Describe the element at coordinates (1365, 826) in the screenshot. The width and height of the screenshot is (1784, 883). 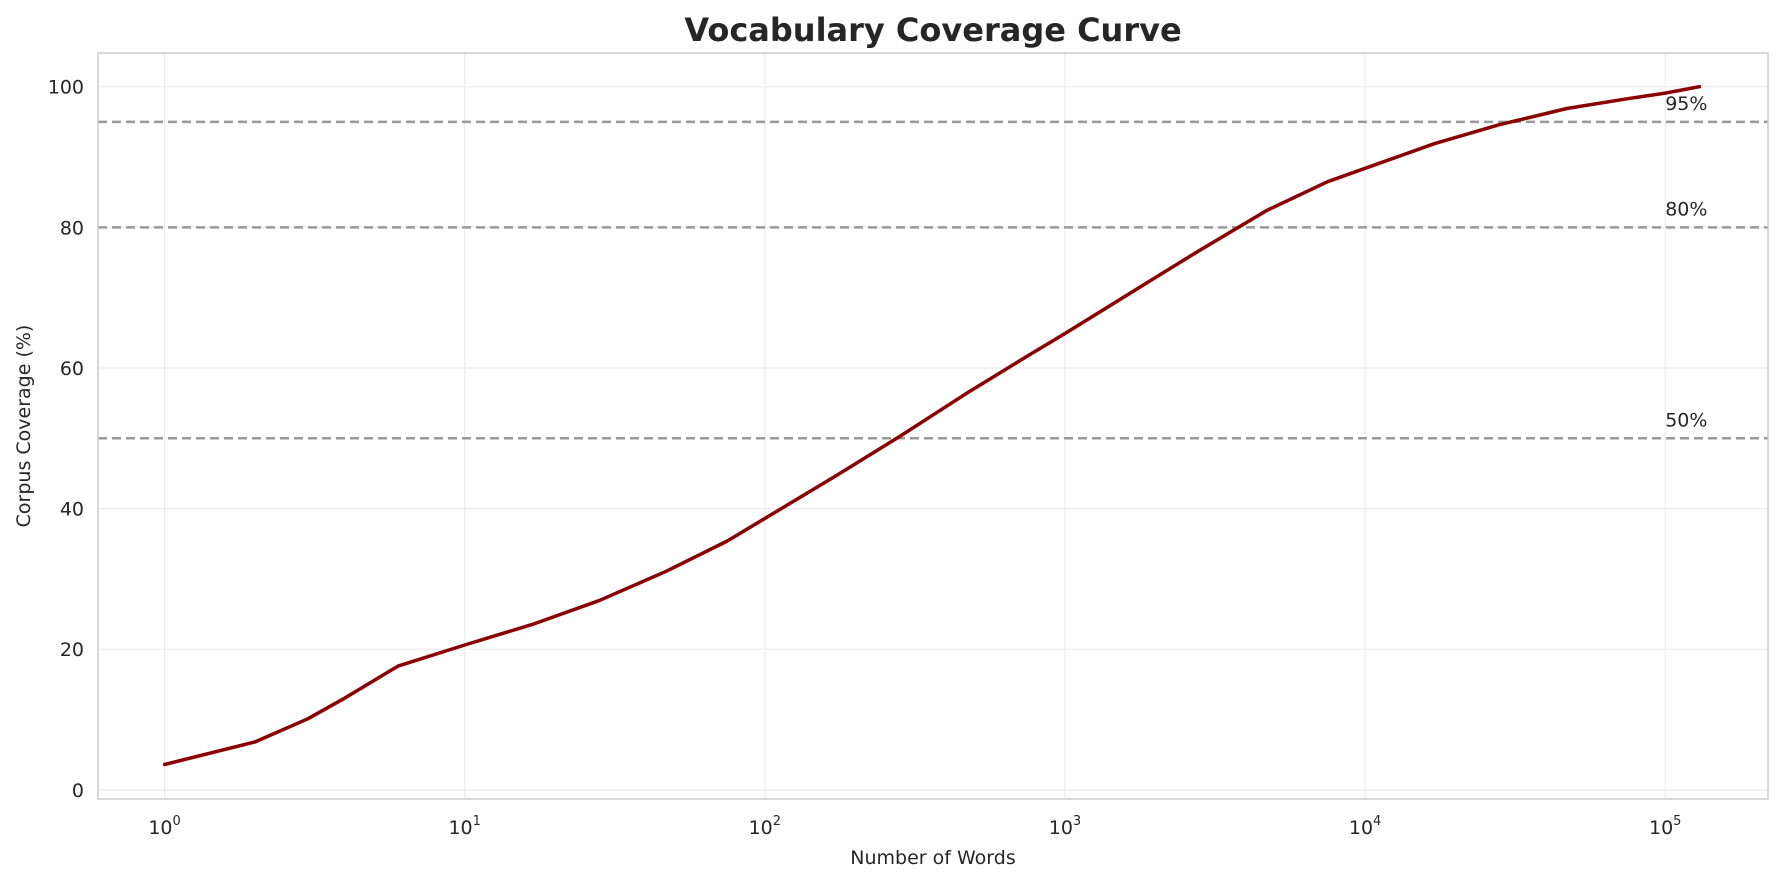
I see `x-tick-label: 10⁴` at that location.